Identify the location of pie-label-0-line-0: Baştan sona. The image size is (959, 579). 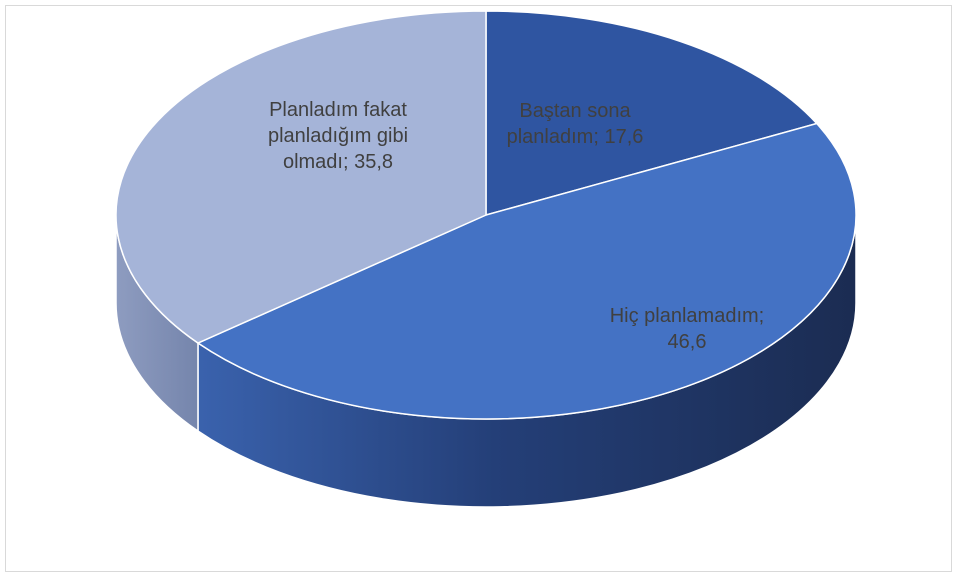
(575, 111).